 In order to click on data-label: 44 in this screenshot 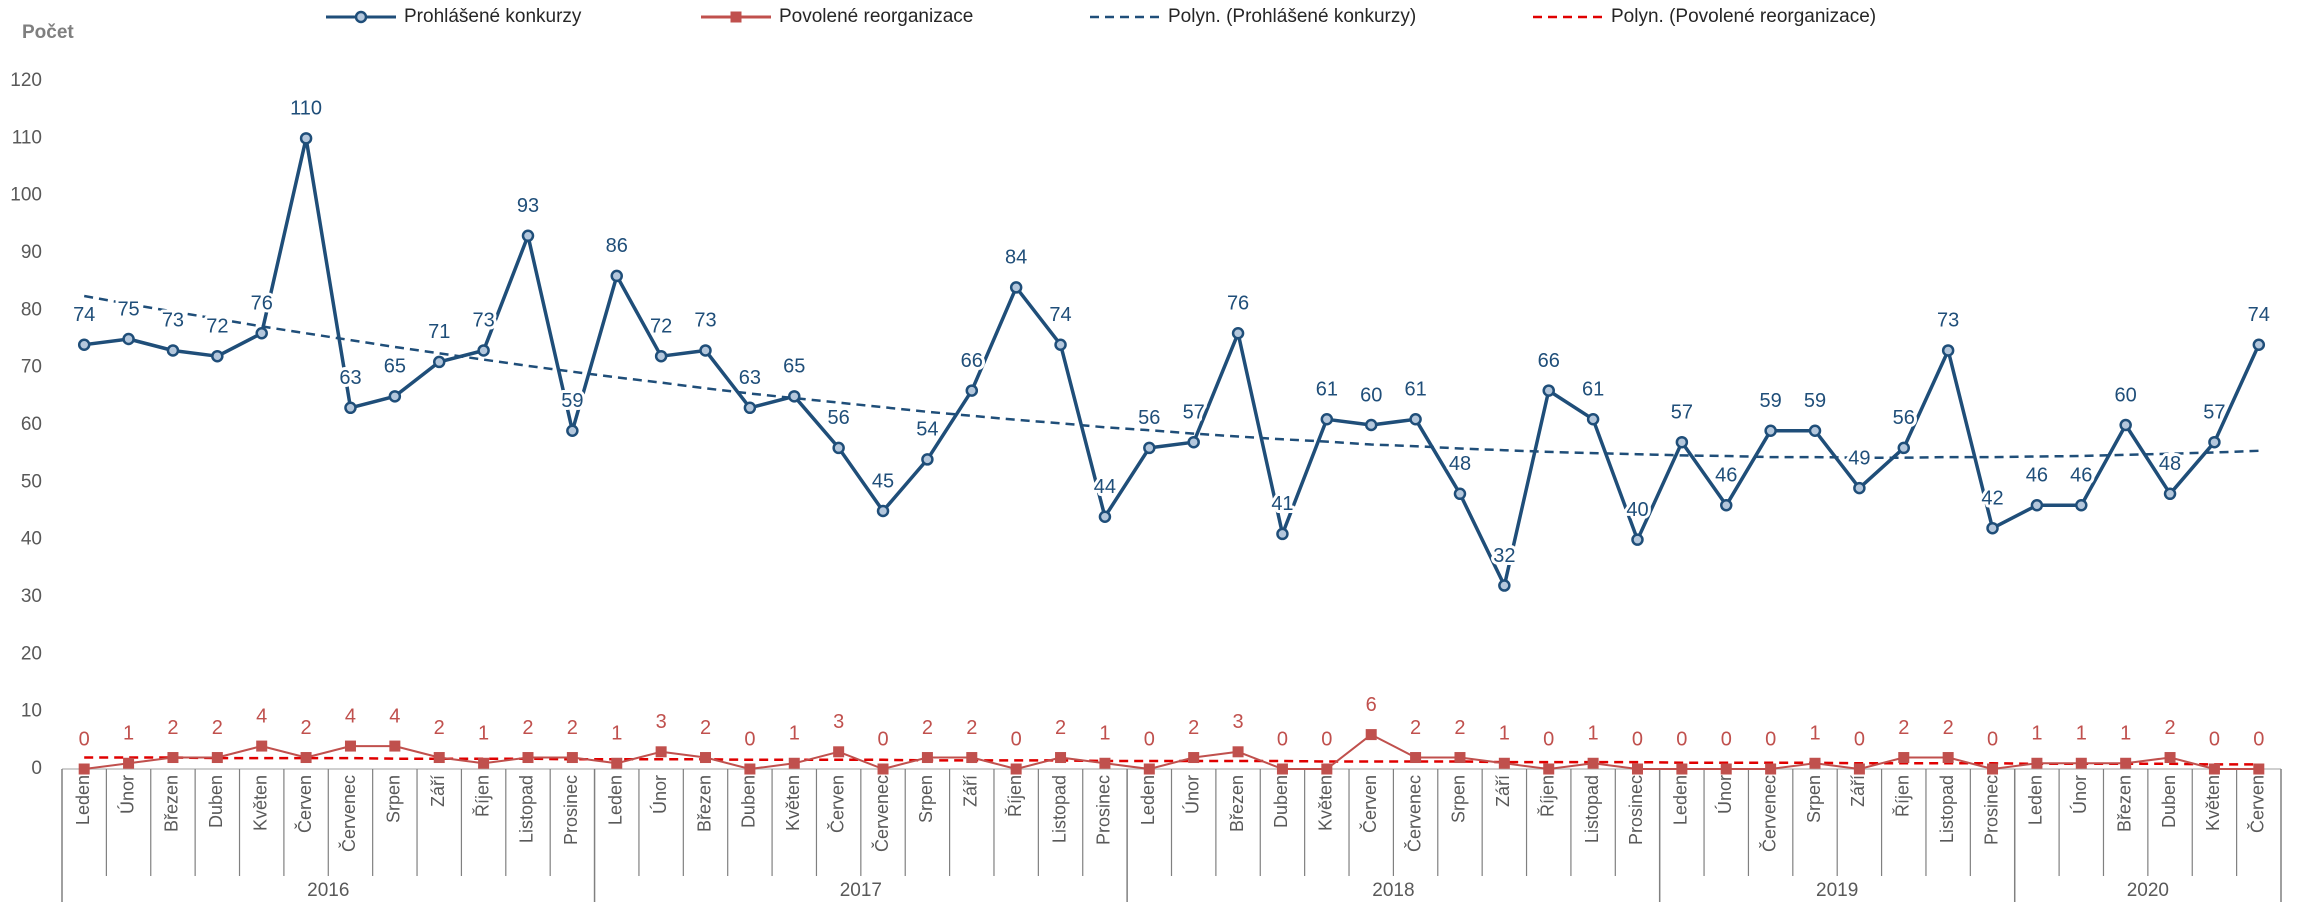, I will do `click(1105, 487)`.